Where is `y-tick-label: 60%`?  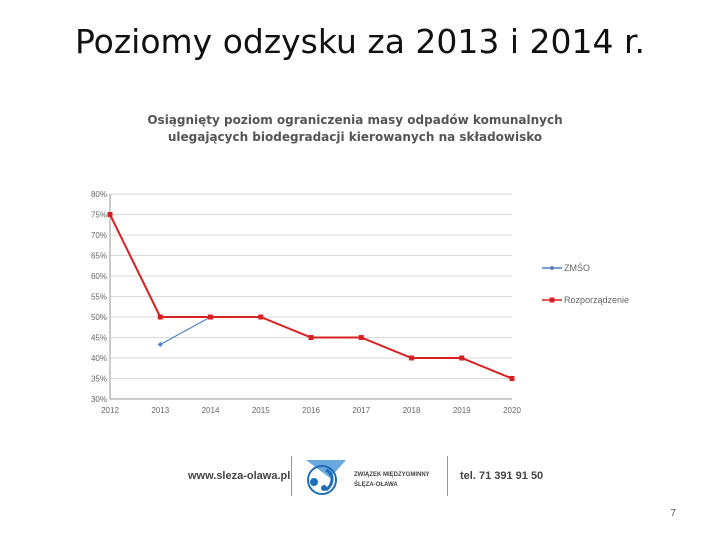 y-tick-label: 60% is located at coordinates (99, 276).